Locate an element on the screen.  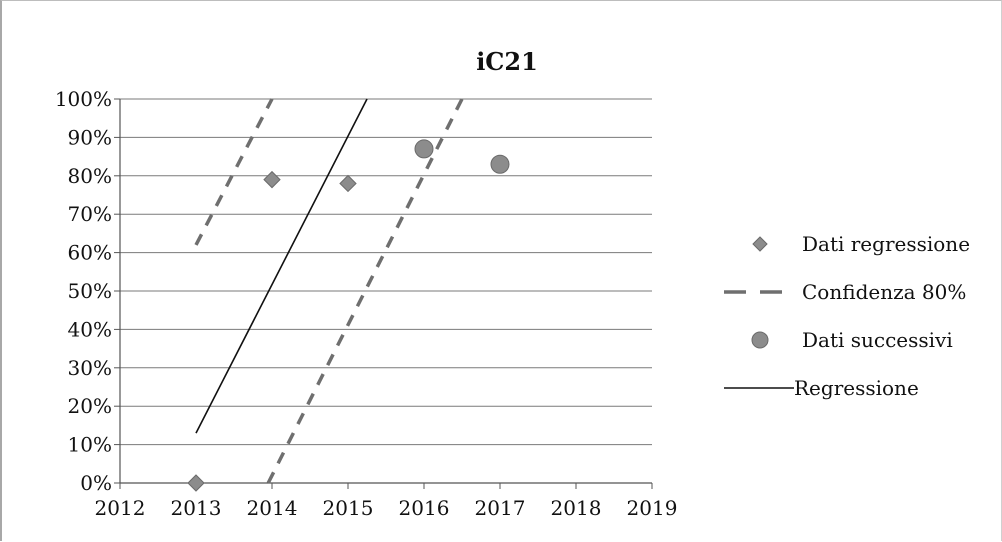
y-tick-label: 20% is located at coordinates (90, 406).